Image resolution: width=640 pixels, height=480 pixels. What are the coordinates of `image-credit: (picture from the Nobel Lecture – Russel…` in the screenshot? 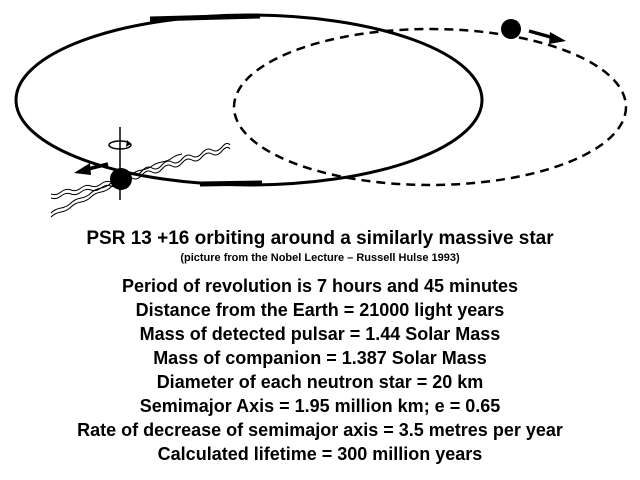 It's located at (320, 258).